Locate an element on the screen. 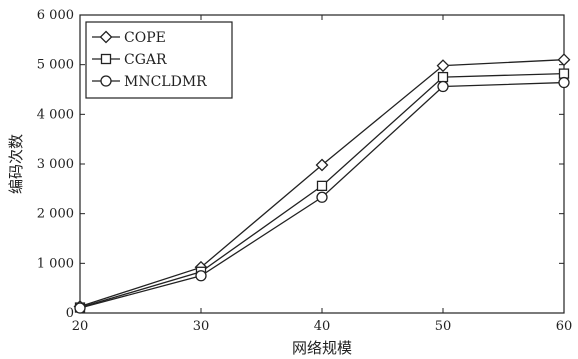 This screenshot has height=359, width=578. legend-label: COPE is located at coordinates (145, 38).